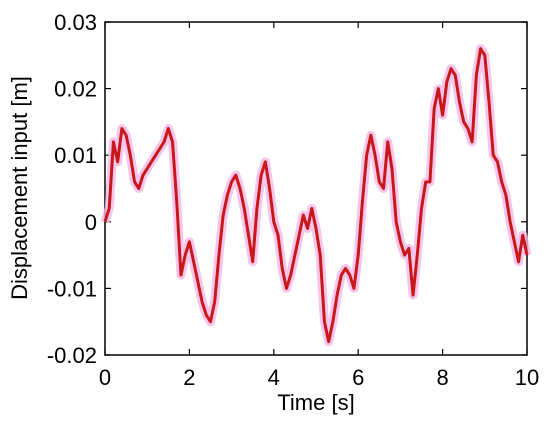 The image size is (550, 430). I want to click on y-tick-label: -0.01, so click(72, 288).